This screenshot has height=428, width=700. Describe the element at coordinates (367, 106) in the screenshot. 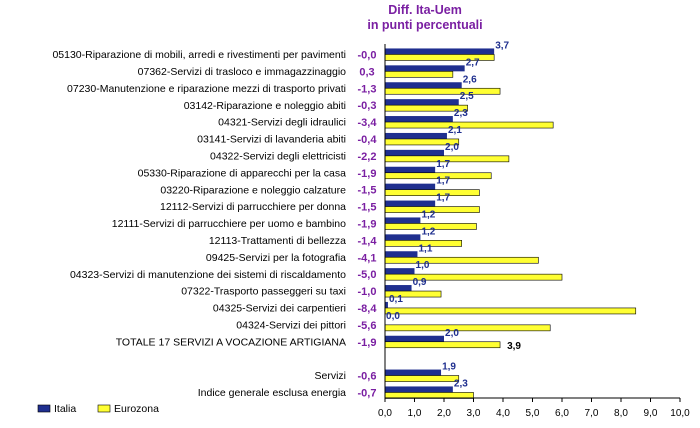

I see `diff-label: -0,3` at that location.